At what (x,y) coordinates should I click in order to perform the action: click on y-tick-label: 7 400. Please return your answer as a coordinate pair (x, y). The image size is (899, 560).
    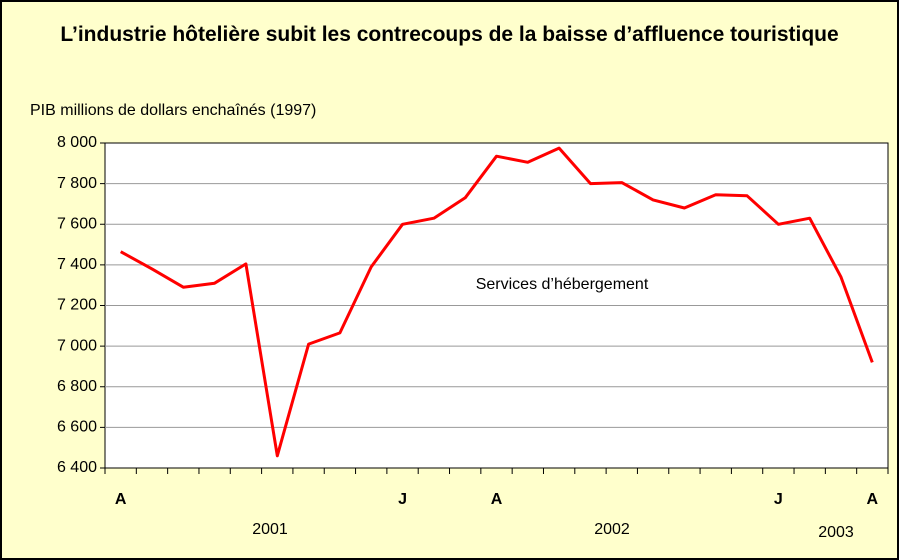
    Looking at the image, I should click on (77, 264).